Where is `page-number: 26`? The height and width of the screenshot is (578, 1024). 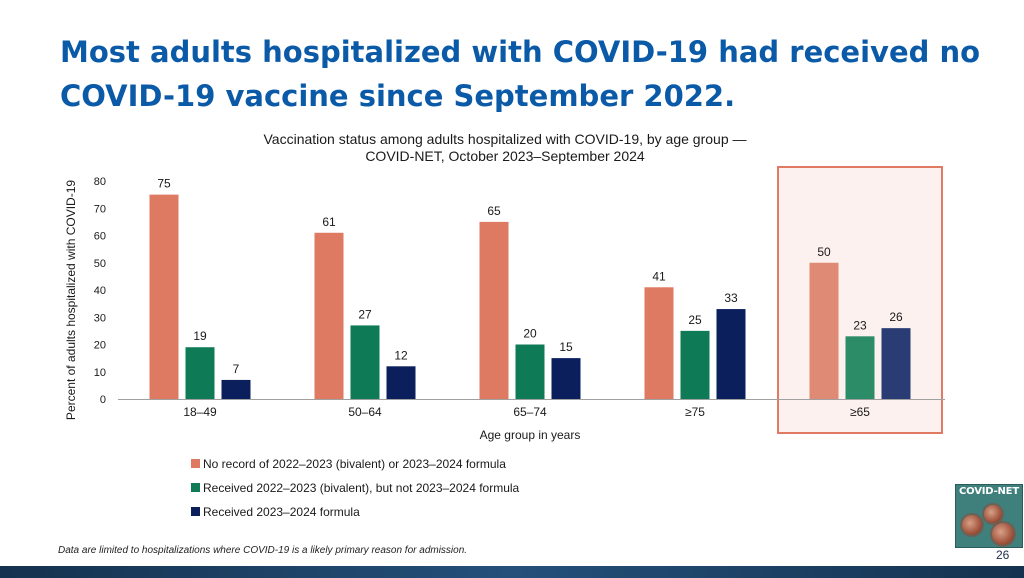
page-number: 26 is located at coordinates (1003, 555).